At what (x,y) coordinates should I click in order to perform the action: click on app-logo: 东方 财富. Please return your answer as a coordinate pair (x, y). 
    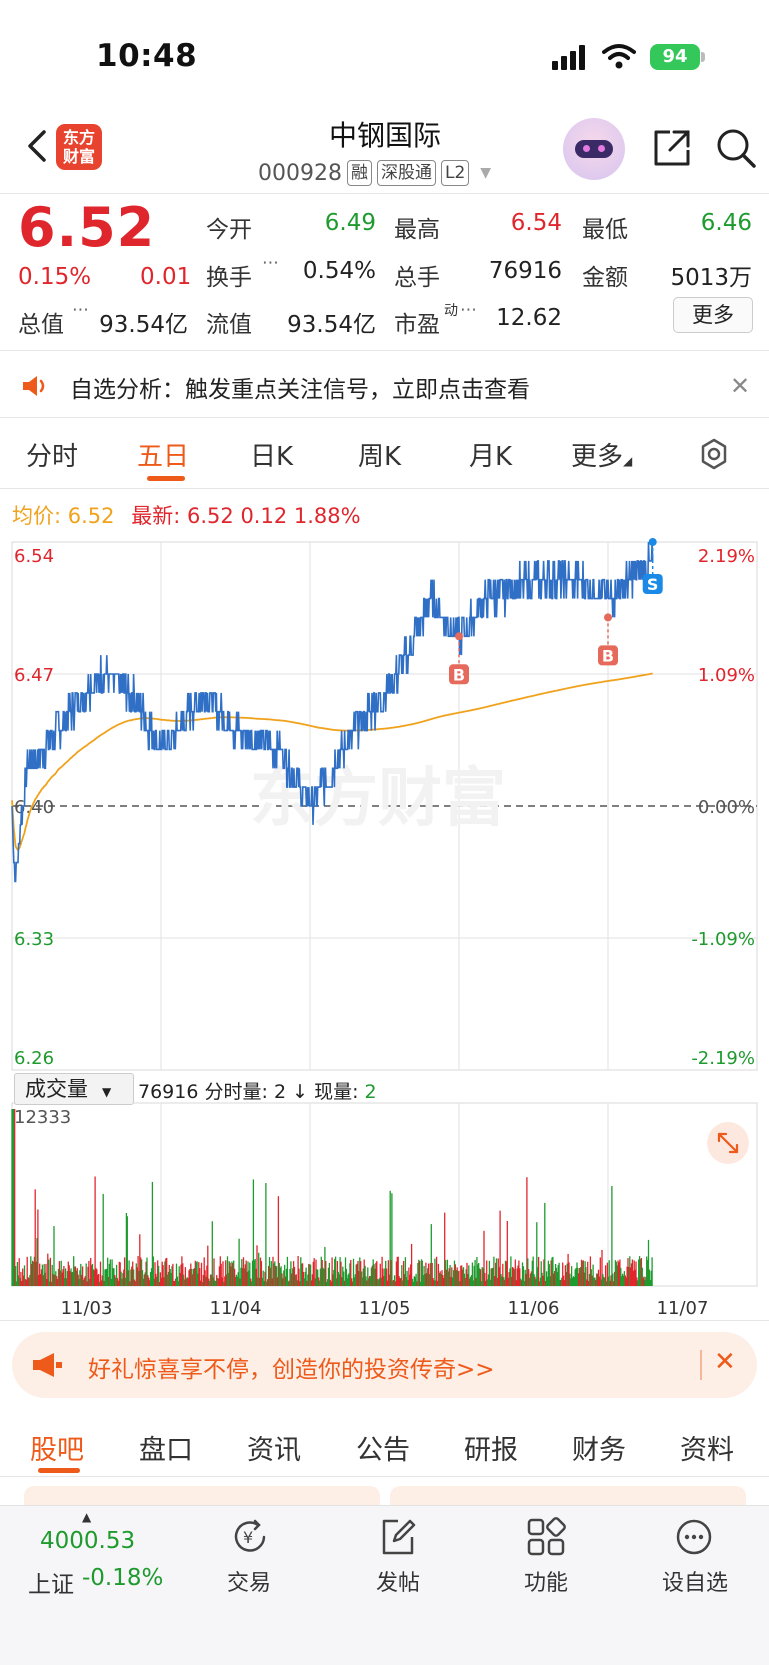
    Looking at the image, I should click on (79, 147).